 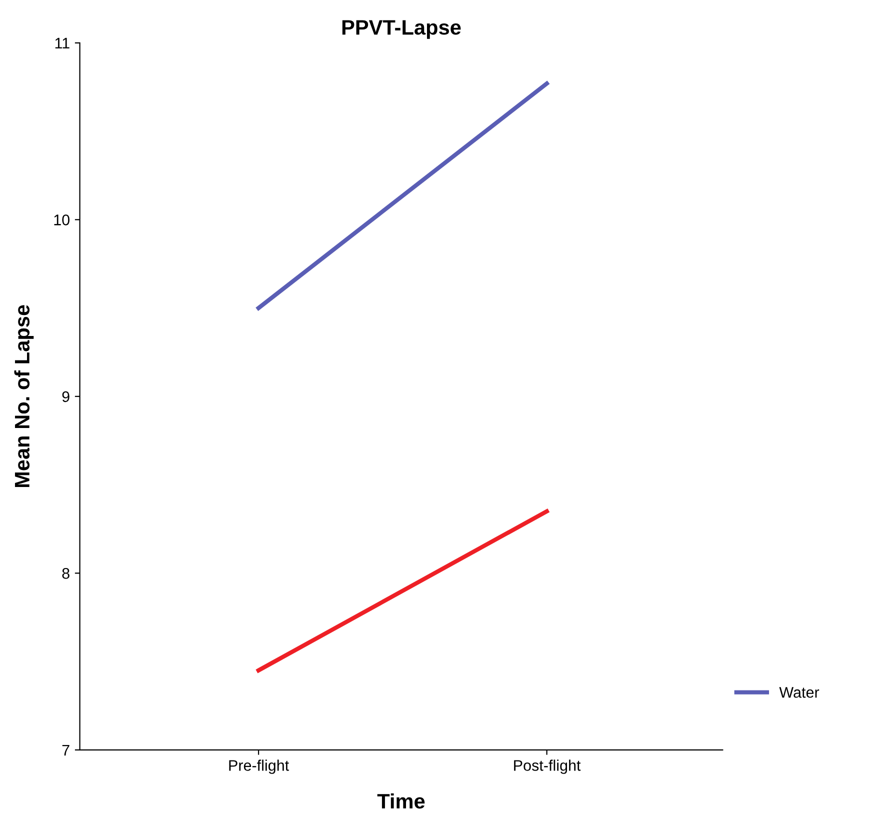 I want to click on legend-label: Water, so click(x=799, y=692).